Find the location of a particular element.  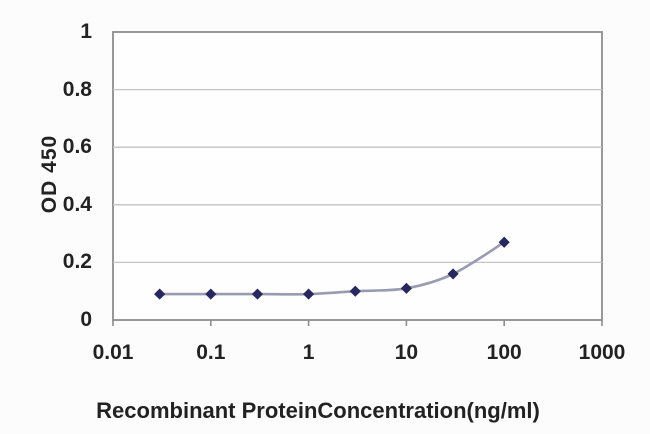

x-tick-label: 100 is located at coordinates (504, 352).